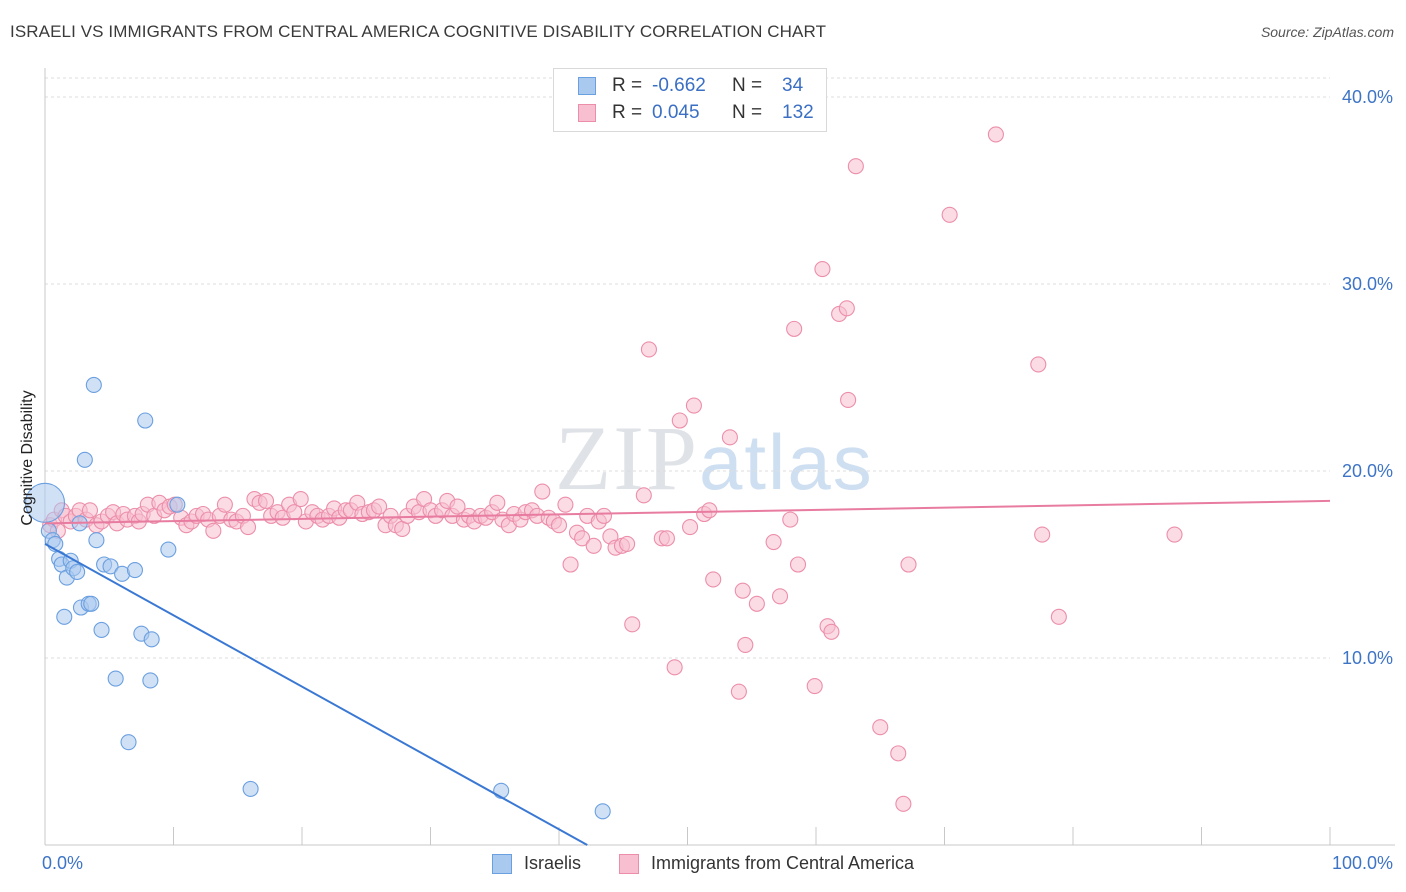  What do you see at coordinates (1362, 863) in the screenshot?
I see `x-tick-label: 100.0%` at bounding box center [1362, 863].